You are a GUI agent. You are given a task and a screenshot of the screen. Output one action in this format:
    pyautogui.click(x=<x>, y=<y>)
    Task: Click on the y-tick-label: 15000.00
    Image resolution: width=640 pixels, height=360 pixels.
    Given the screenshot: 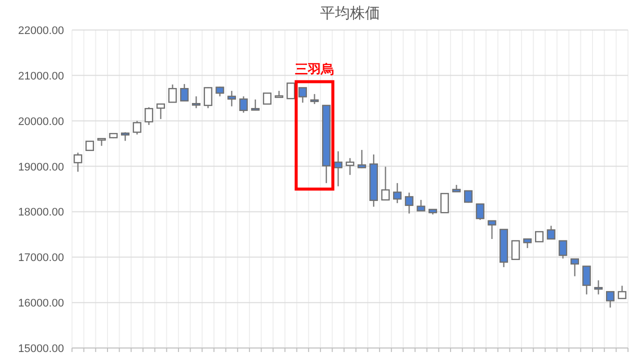 What is the action you would take?
    pyautogui.click(x=41, y=349)
    